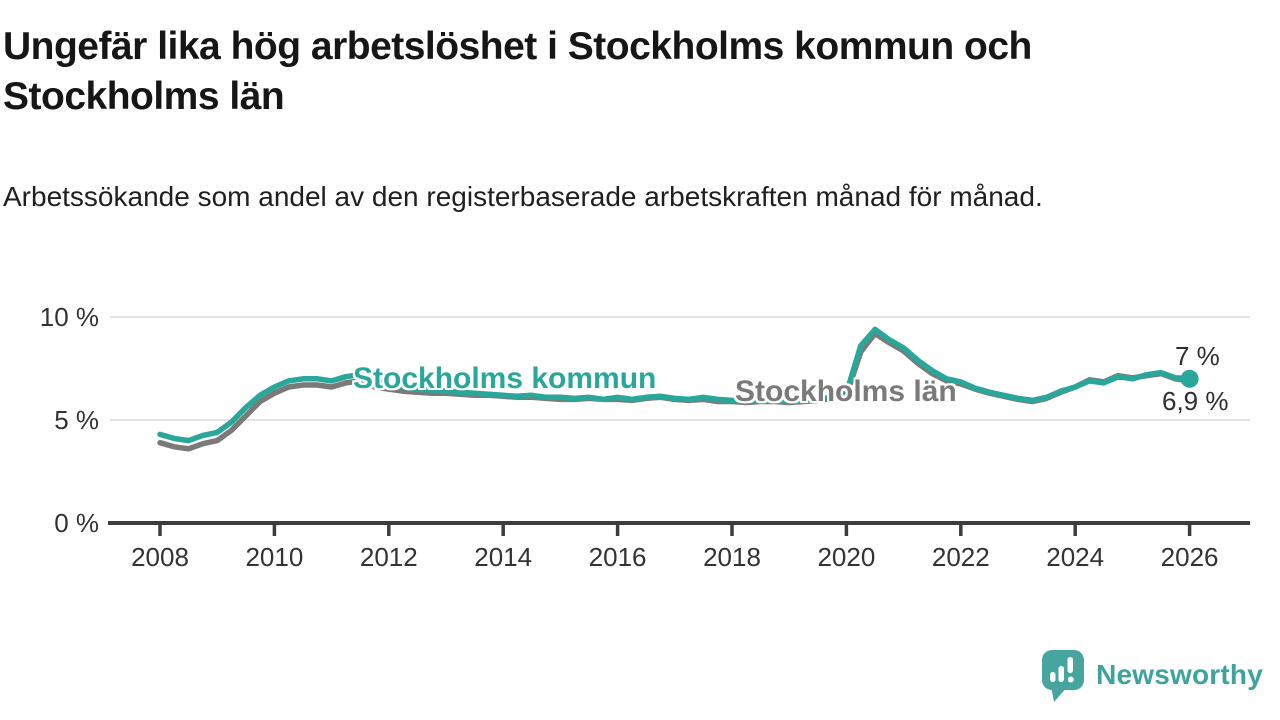 The height and width of the screenshot is (720, 1280). I want to click on series-line-stockholms-lan, so click(675, 391).